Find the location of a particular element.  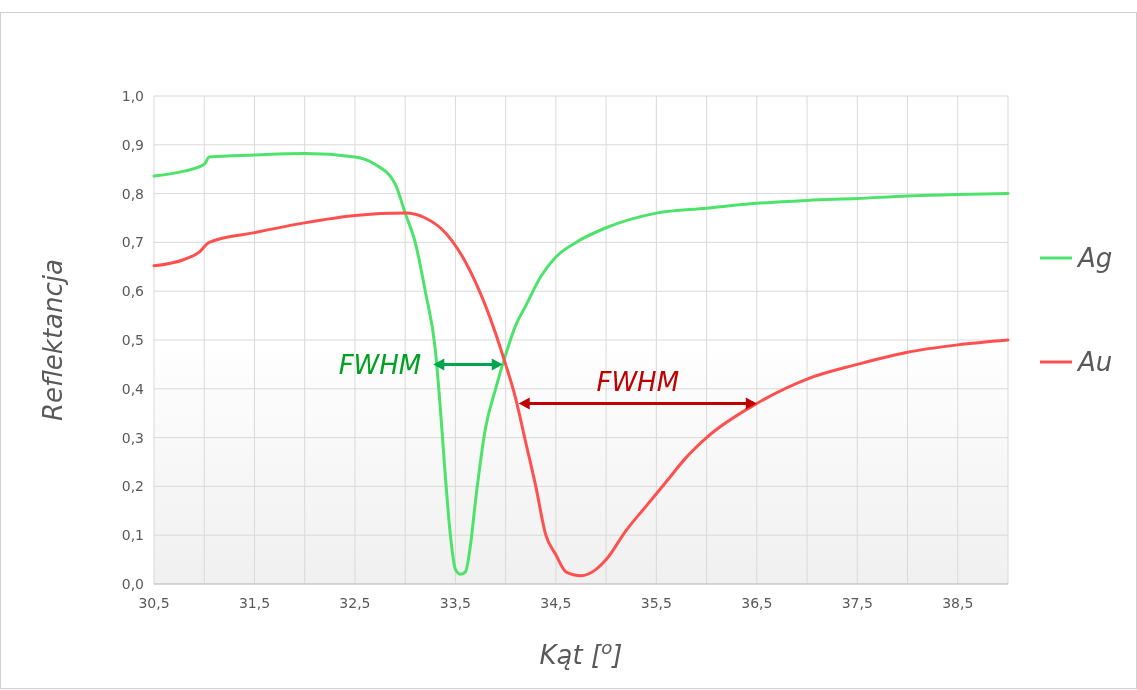

y-tick-label: 0,6 is located at coordinates (133, 291).